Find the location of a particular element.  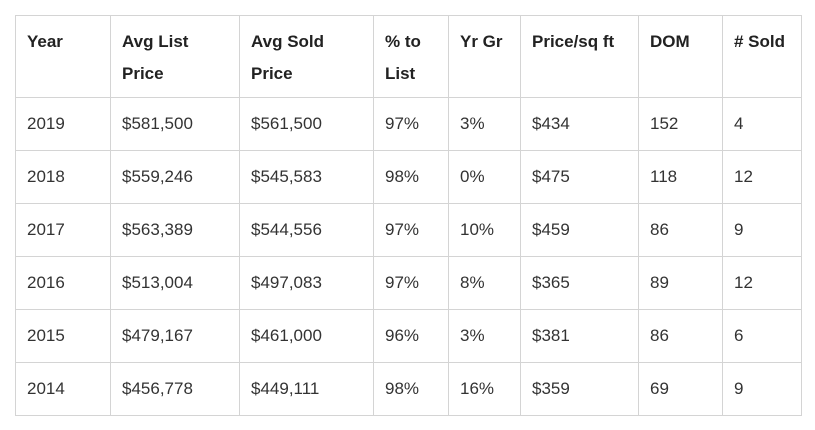

column-header: Avg List Price is located at coordinates (175, 56).